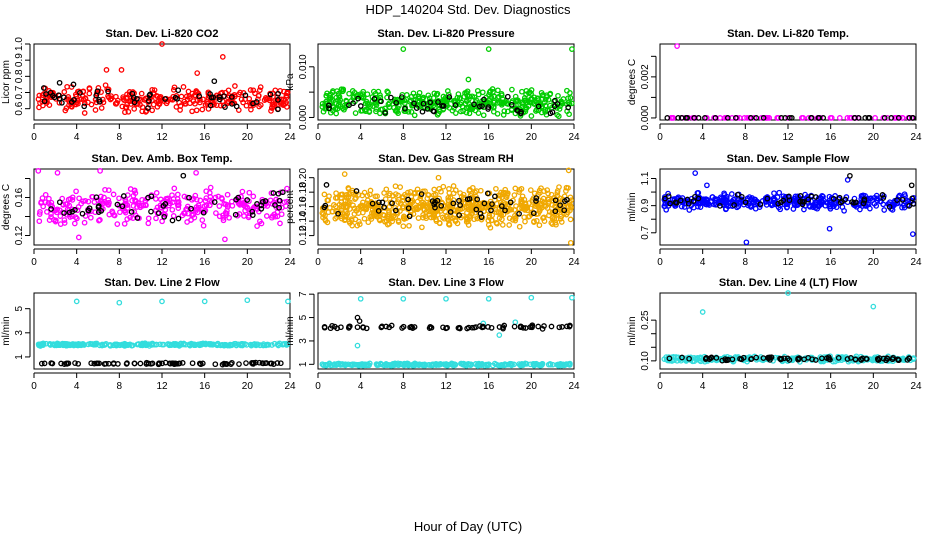 The width and height of the screenshot is (936, 540). I want to click on x-tick-label: 24, so click(574, 137).